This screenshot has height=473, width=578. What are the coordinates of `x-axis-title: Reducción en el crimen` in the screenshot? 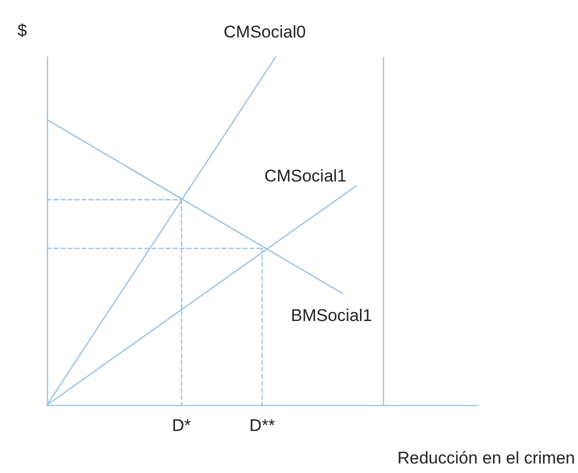 It's located at (486, 458).